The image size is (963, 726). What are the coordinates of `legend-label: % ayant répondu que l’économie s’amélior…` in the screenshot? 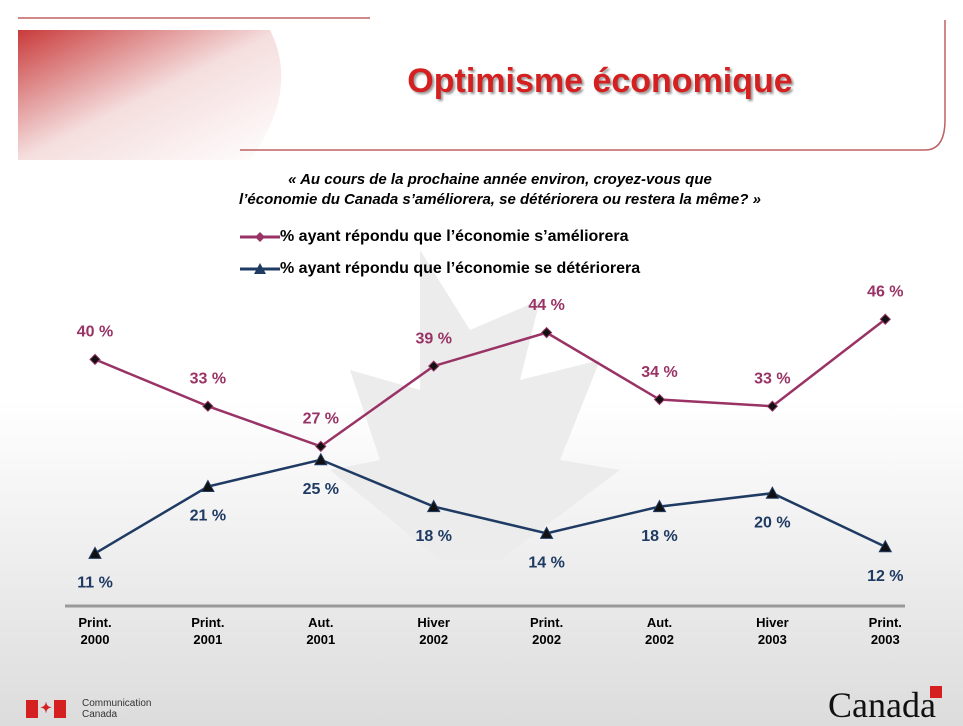 It's located at (454, 236).